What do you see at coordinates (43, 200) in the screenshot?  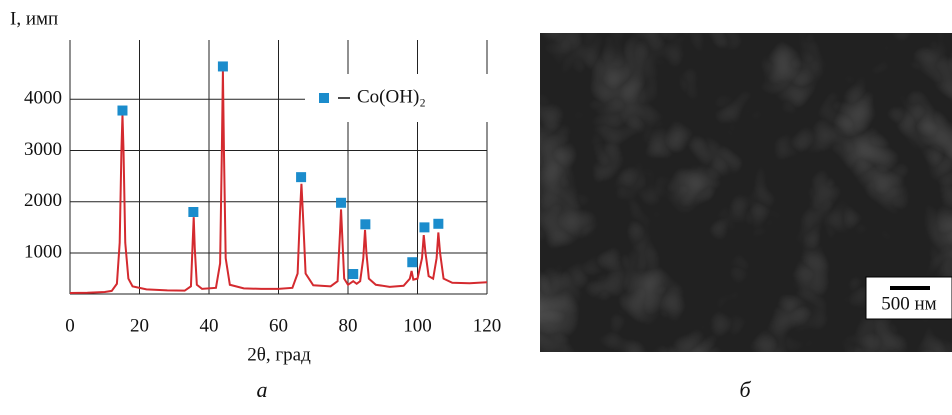 I see `y-tick-label: 2000` at bounding box center [43, 200].